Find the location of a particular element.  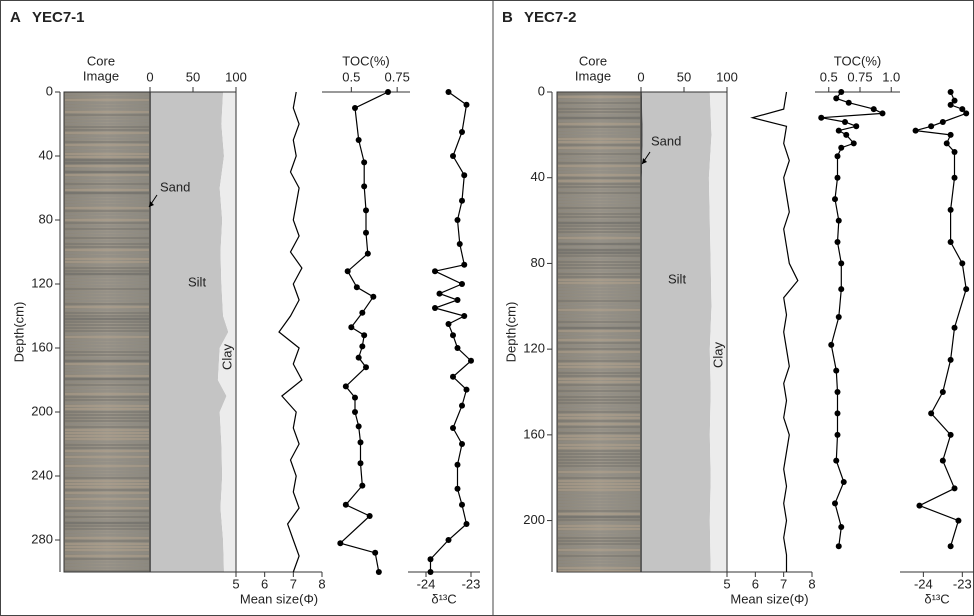

x-tick-label: -24 is located at coordinates (923, 583).